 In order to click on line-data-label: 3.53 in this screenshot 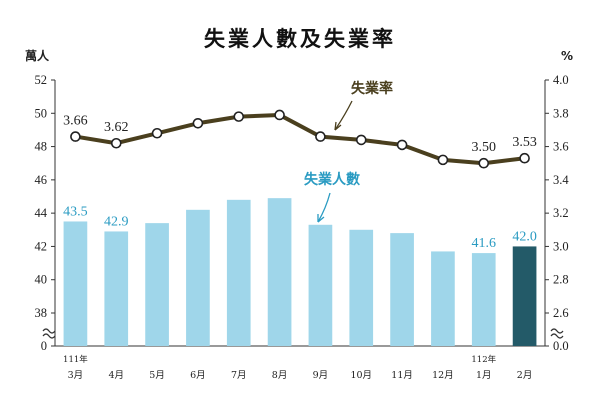, I will do `click(524, 142)`.